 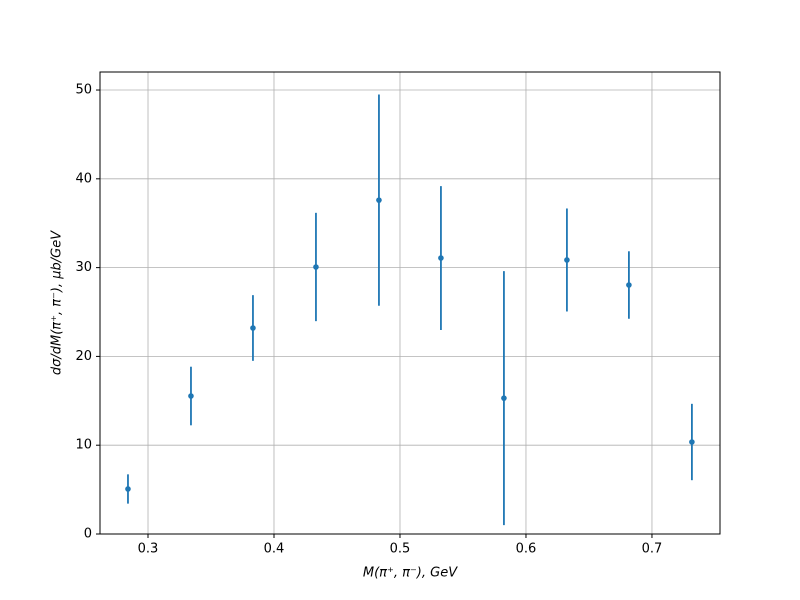 I want to click on y-tick-label: 20, so click(x=83, y=356).